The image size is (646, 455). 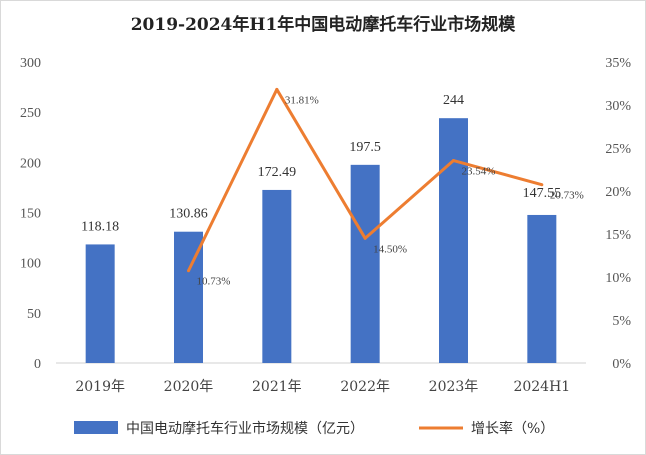 I want to click on bar-value-label: 244, so click(x=453, y=100).